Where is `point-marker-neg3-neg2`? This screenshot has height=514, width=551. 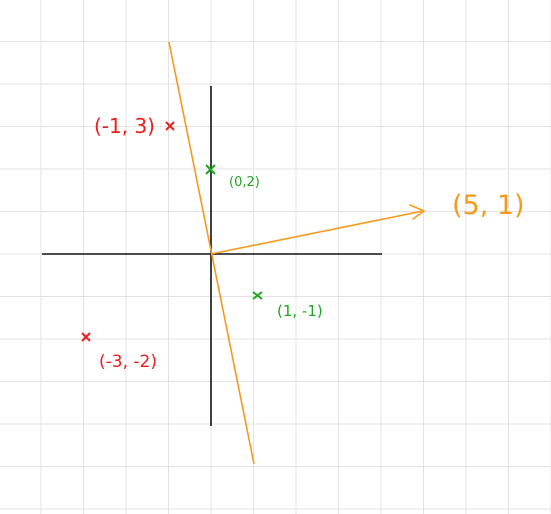
point-marker-neg3-neg2 is located at coordinates (86, 337).